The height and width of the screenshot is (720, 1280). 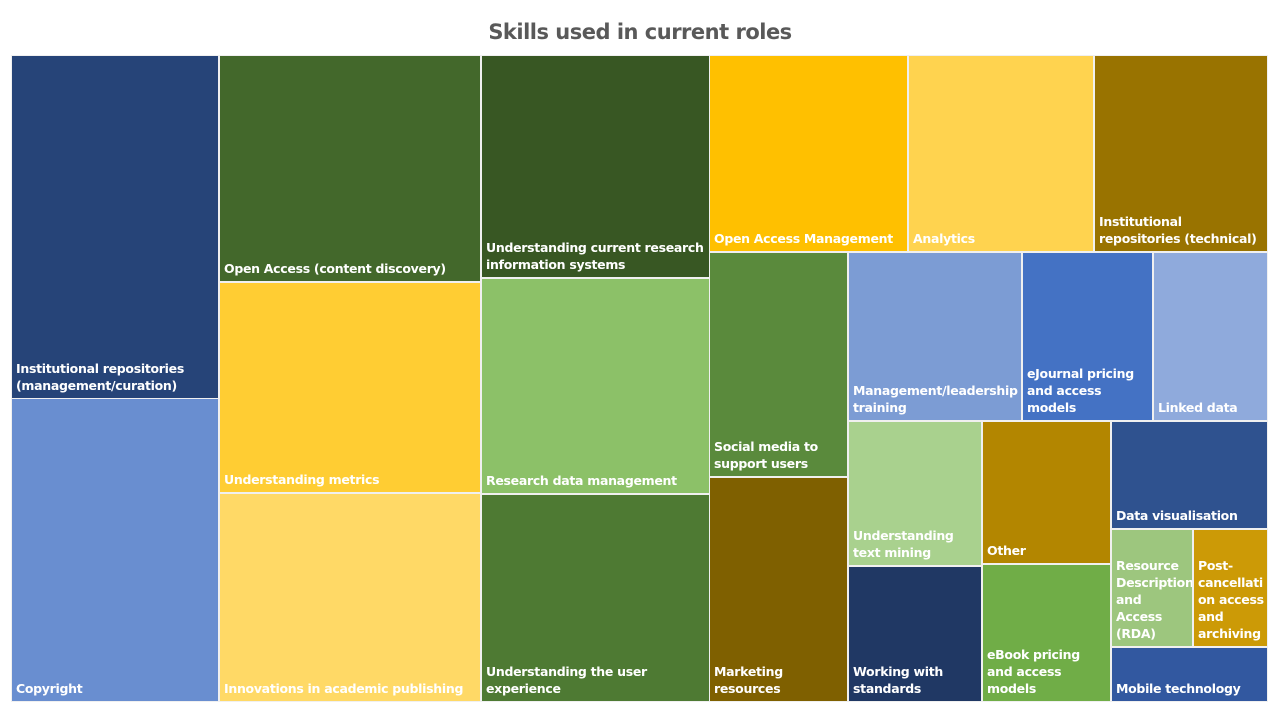 What do you see at coordinates (944, 238) in the screenshot?
I see `tile-label: Analytics` at bounding box center [944, 238].